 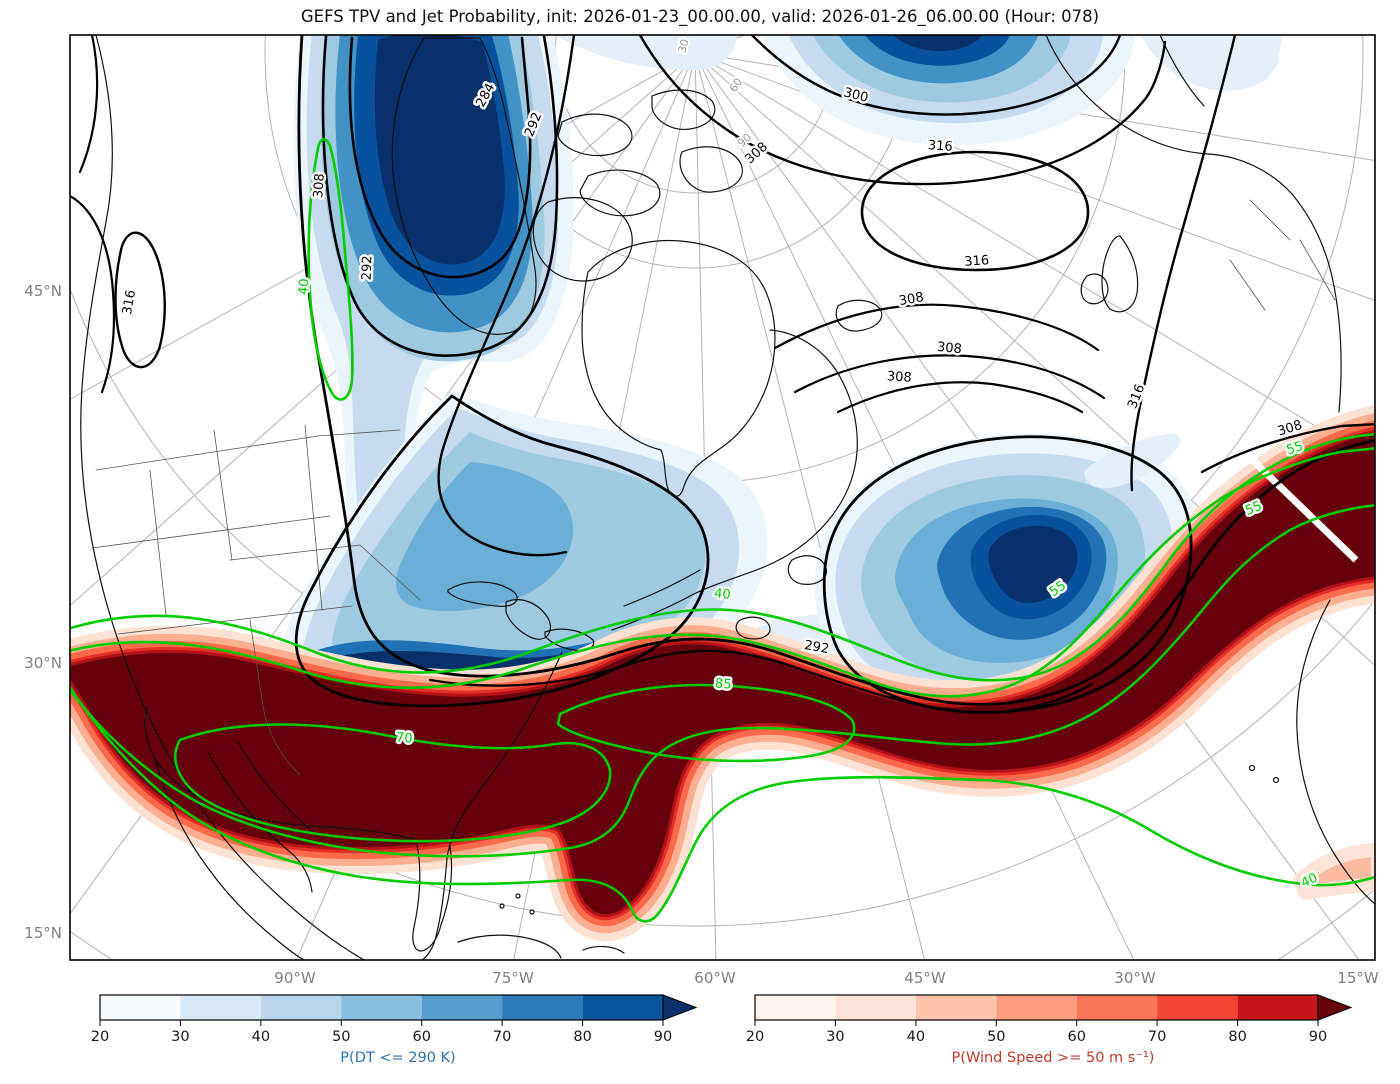 I want to click on contour-trough-west, so click(x=506, y=296).